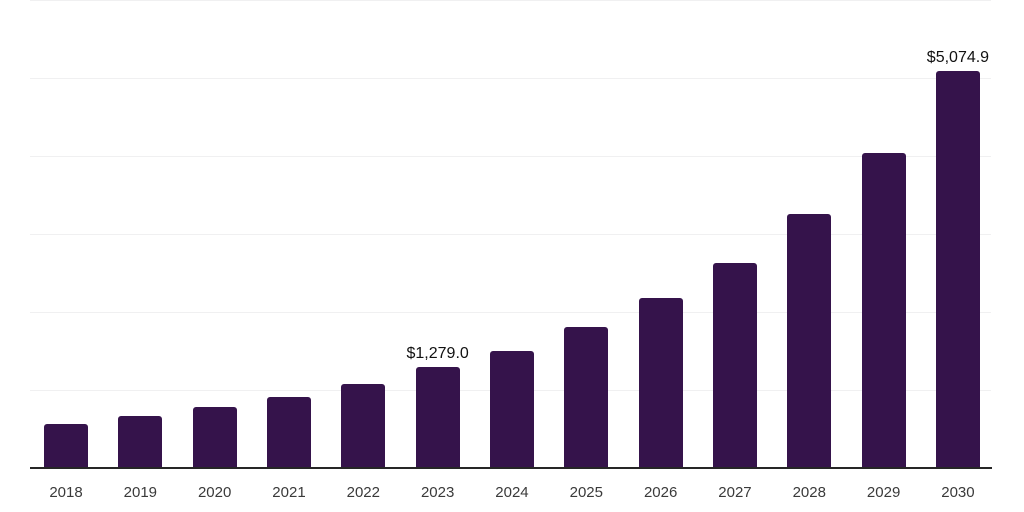 This screenshot has width=1024, height=512. What do you see at coordinates (958, 258) in the screenshot?
I see `bar-2030: $5,074.9` at bounding box center [958, 258].